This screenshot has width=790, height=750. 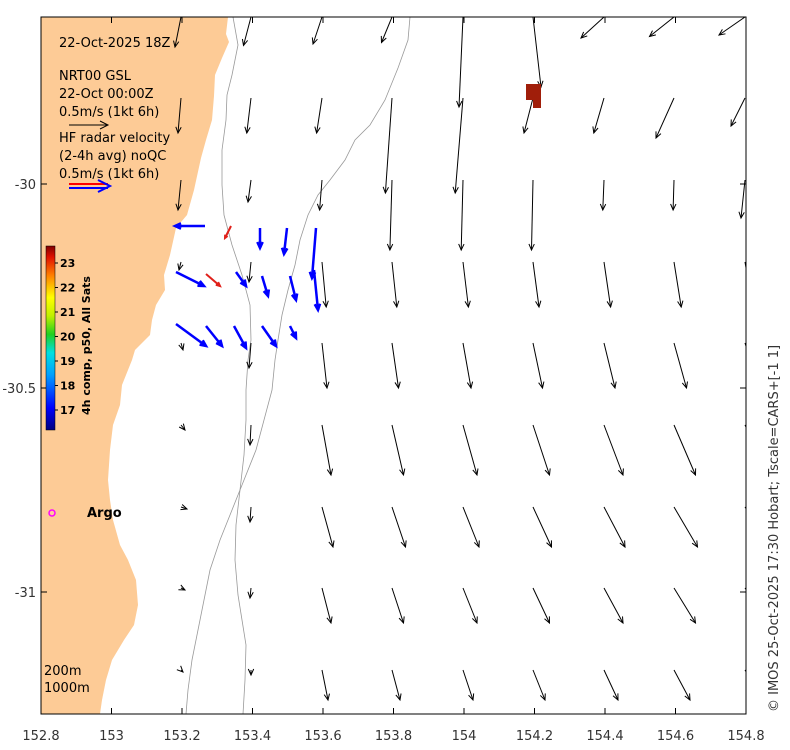 What do you see at coordinates (111, 736) in the screenshot?
I see `x-tick-label: 153` at bounding box center [111, 736].